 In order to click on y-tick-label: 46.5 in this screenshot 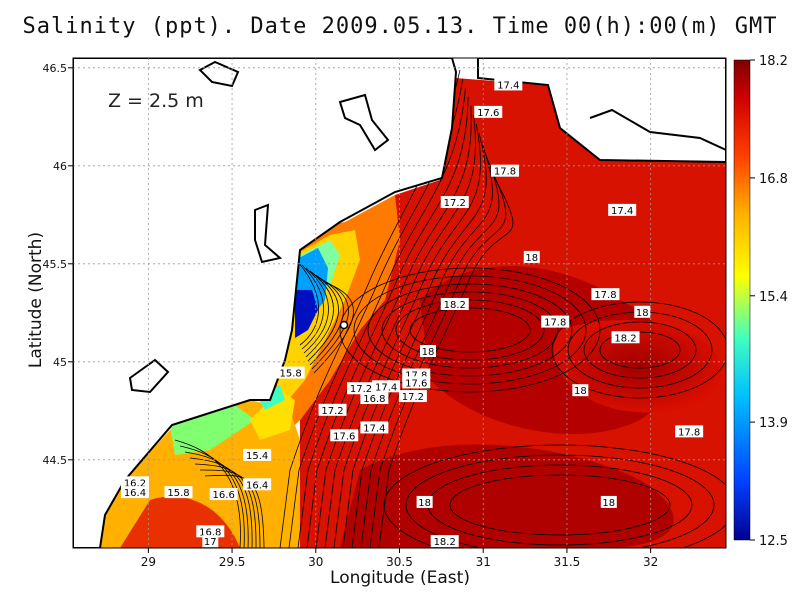, I will do `click(55, 68)`.